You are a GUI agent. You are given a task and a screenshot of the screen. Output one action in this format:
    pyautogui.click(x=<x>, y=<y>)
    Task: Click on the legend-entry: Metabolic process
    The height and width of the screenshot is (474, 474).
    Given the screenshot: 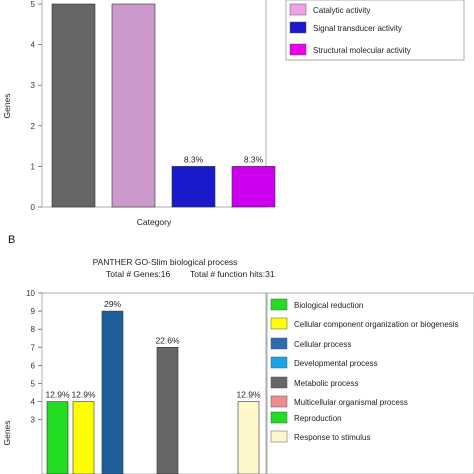 What is the action you would take?
    pyautogui.click(x=326, y=383)
    